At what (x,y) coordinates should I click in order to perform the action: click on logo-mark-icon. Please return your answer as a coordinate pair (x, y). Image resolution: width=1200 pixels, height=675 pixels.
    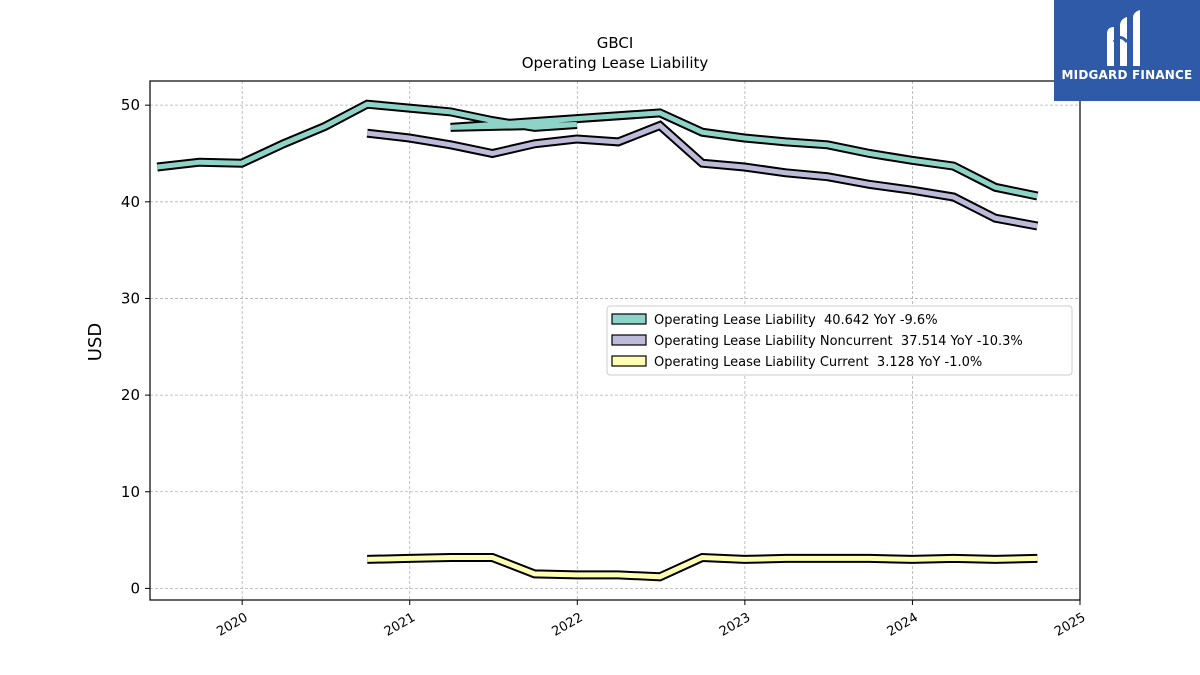
    Looking at the image, I should click on (1123, 38).